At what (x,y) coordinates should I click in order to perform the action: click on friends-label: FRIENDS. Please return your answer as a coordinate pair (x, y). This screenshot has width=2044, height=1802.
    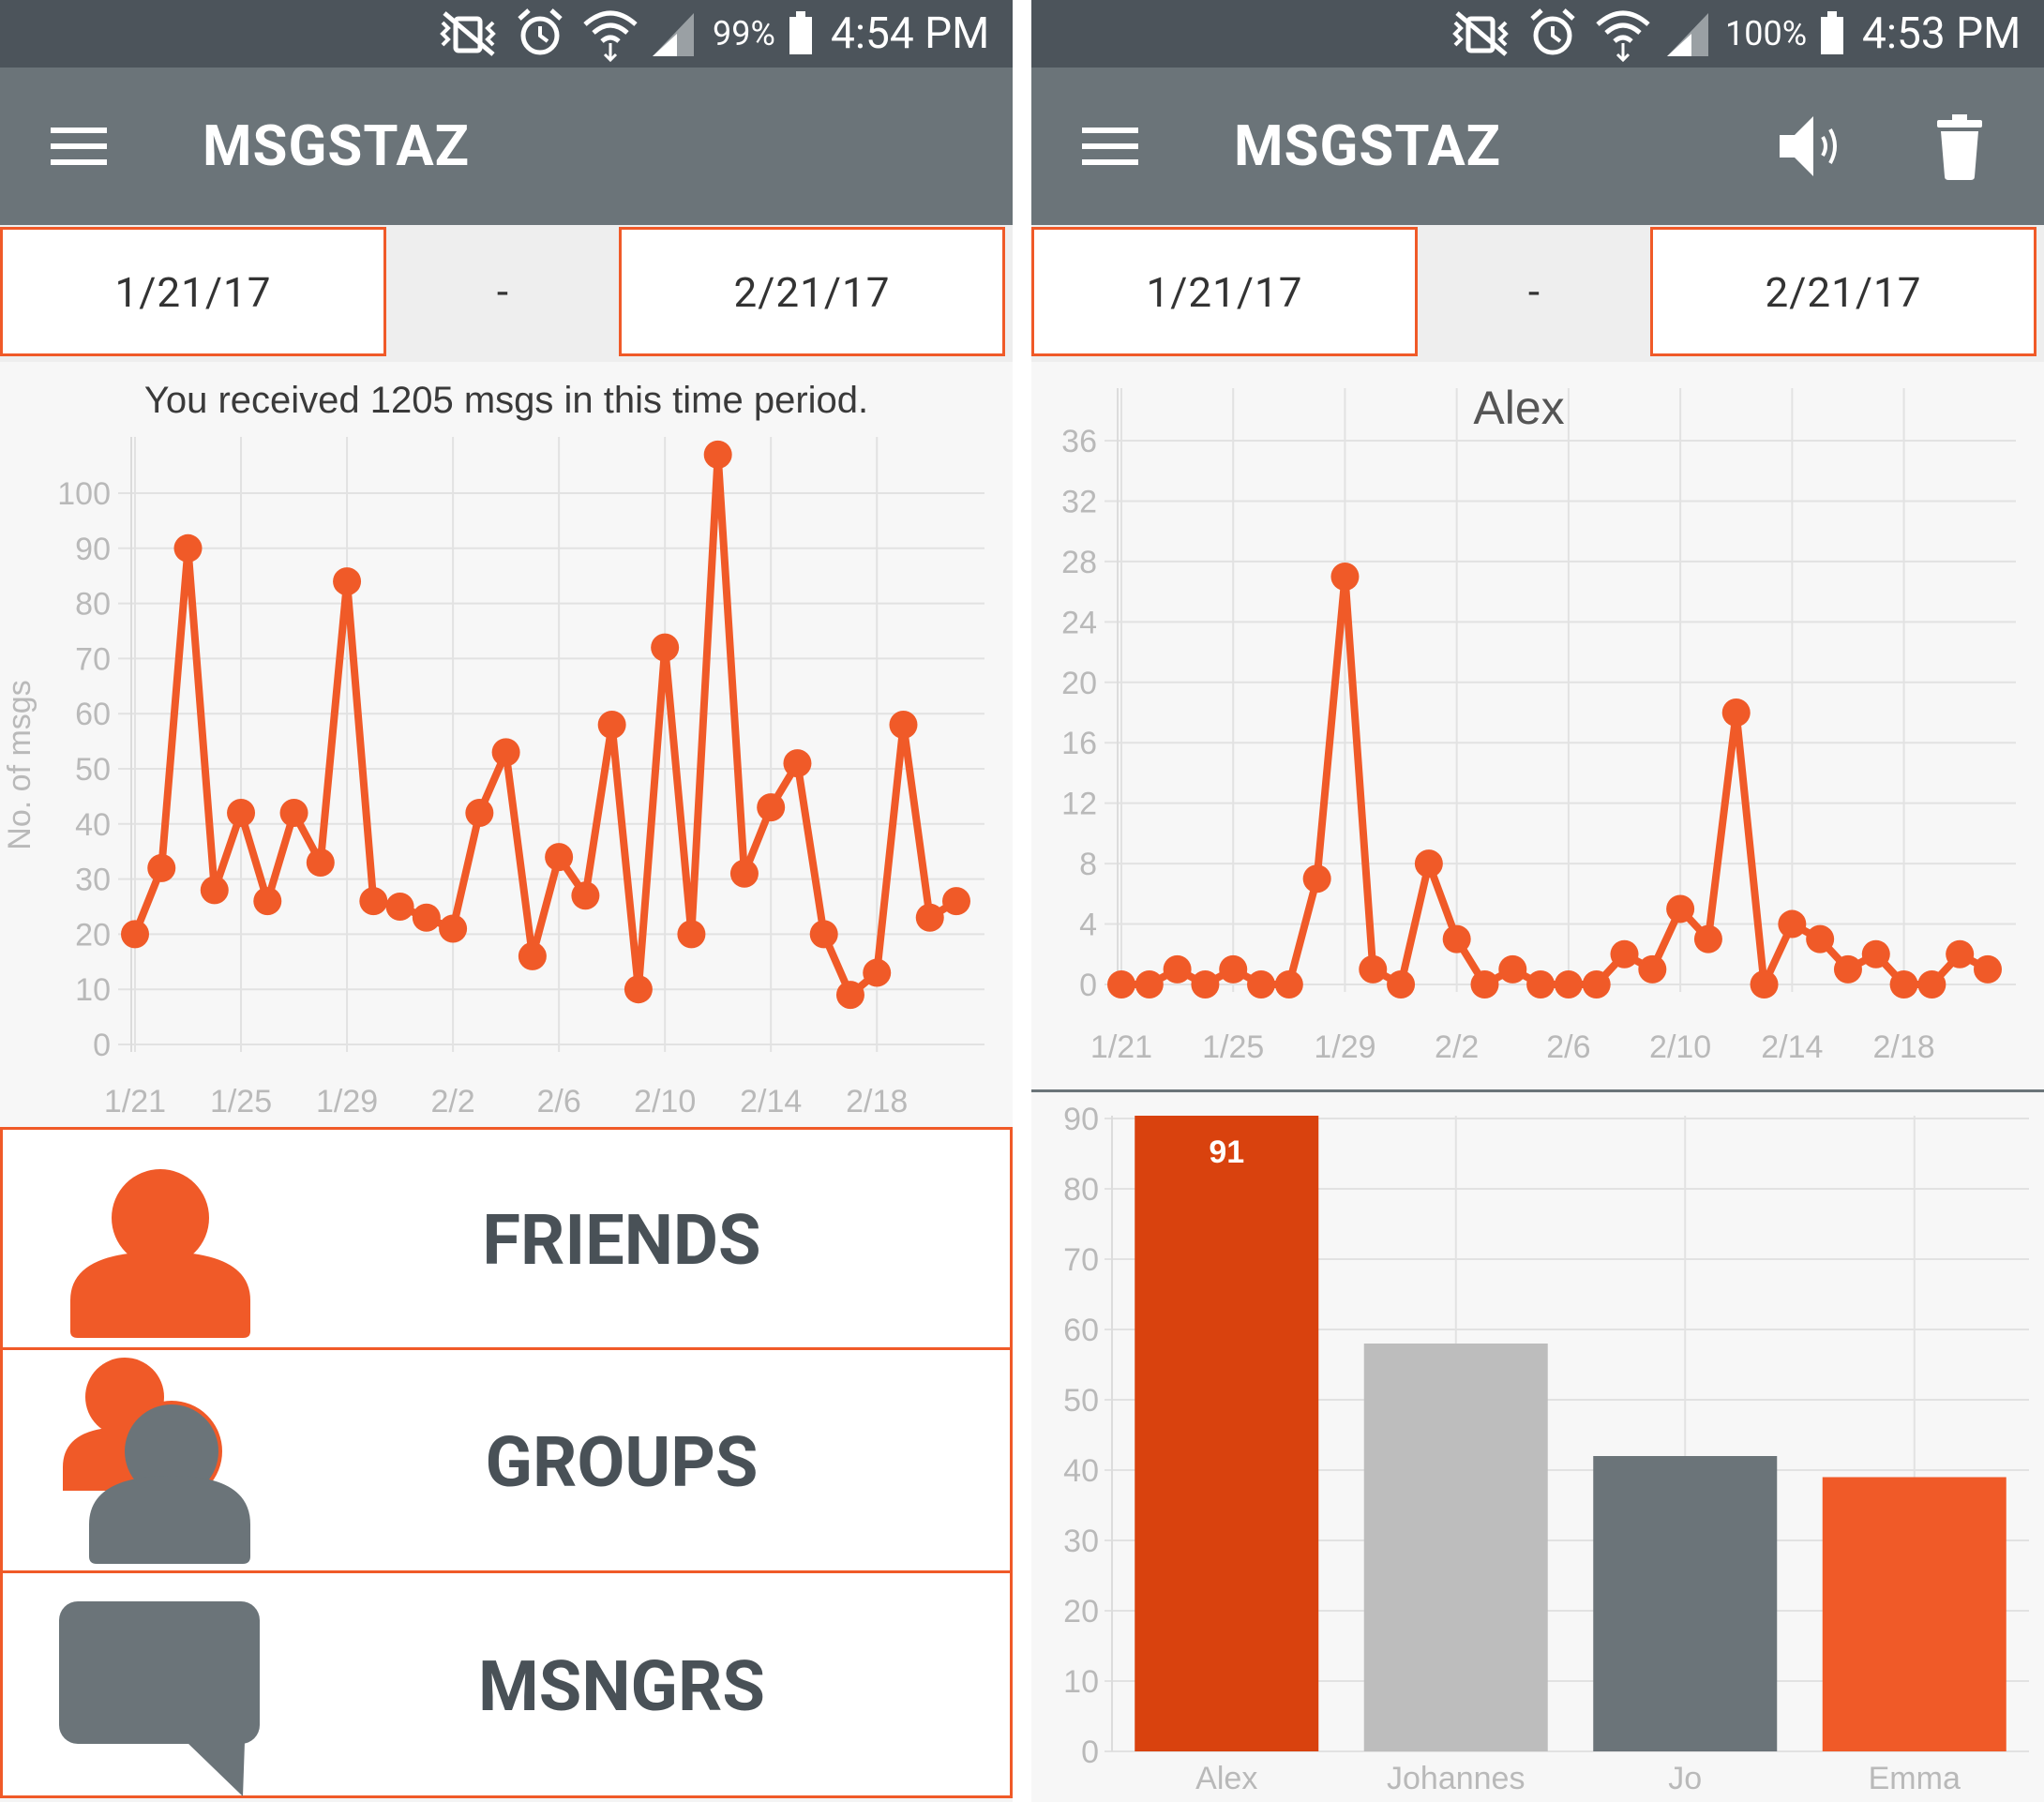
    Looking at the image, I should click on (622, 1241).